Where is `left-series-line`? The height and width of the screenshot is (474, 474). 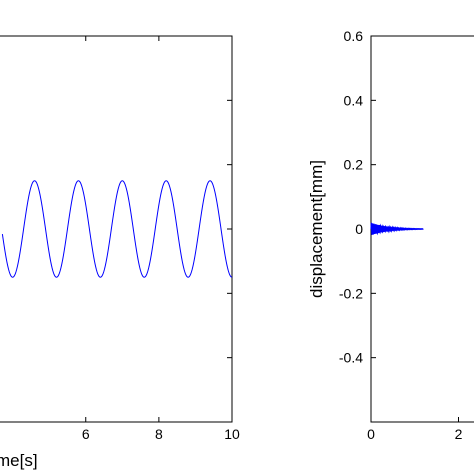
left-series-line is located at coordinates (117, 229).